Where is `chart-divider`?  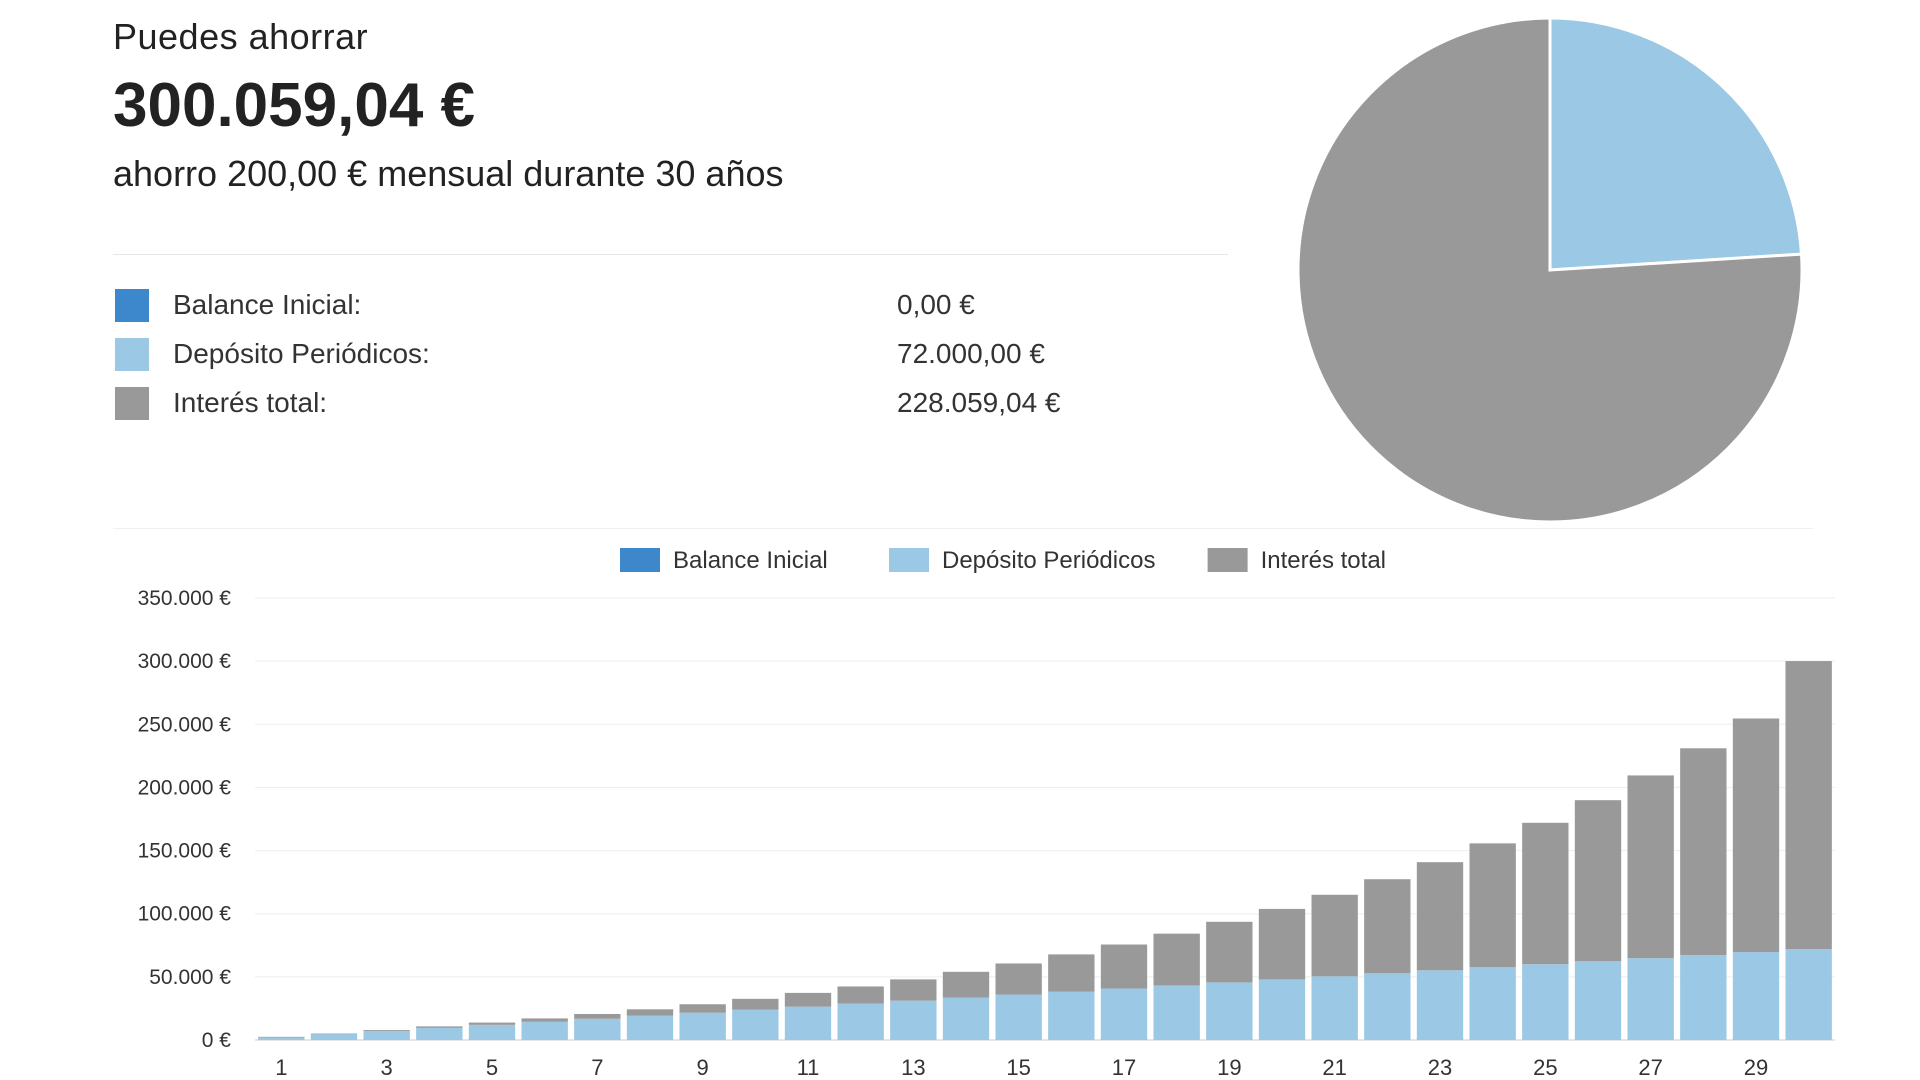
chart-divider is located at coordinates (963, 528).